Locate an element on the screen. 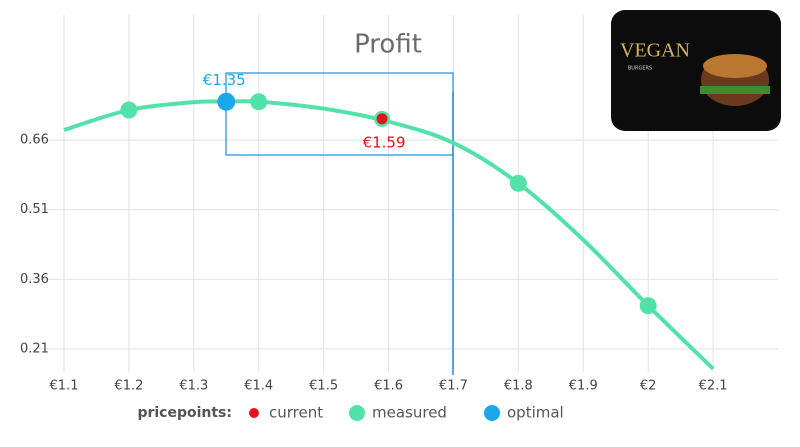 This screenshot has width=800, height=447. y-tick-label: 0.21 is located at coordinates (34, 348).